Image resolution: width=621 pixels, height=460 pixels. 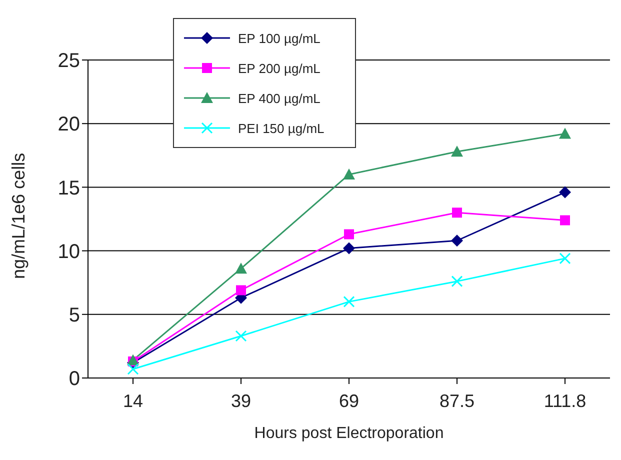 I want to click on y-tick-label: 25, so click(x=69, y=61).